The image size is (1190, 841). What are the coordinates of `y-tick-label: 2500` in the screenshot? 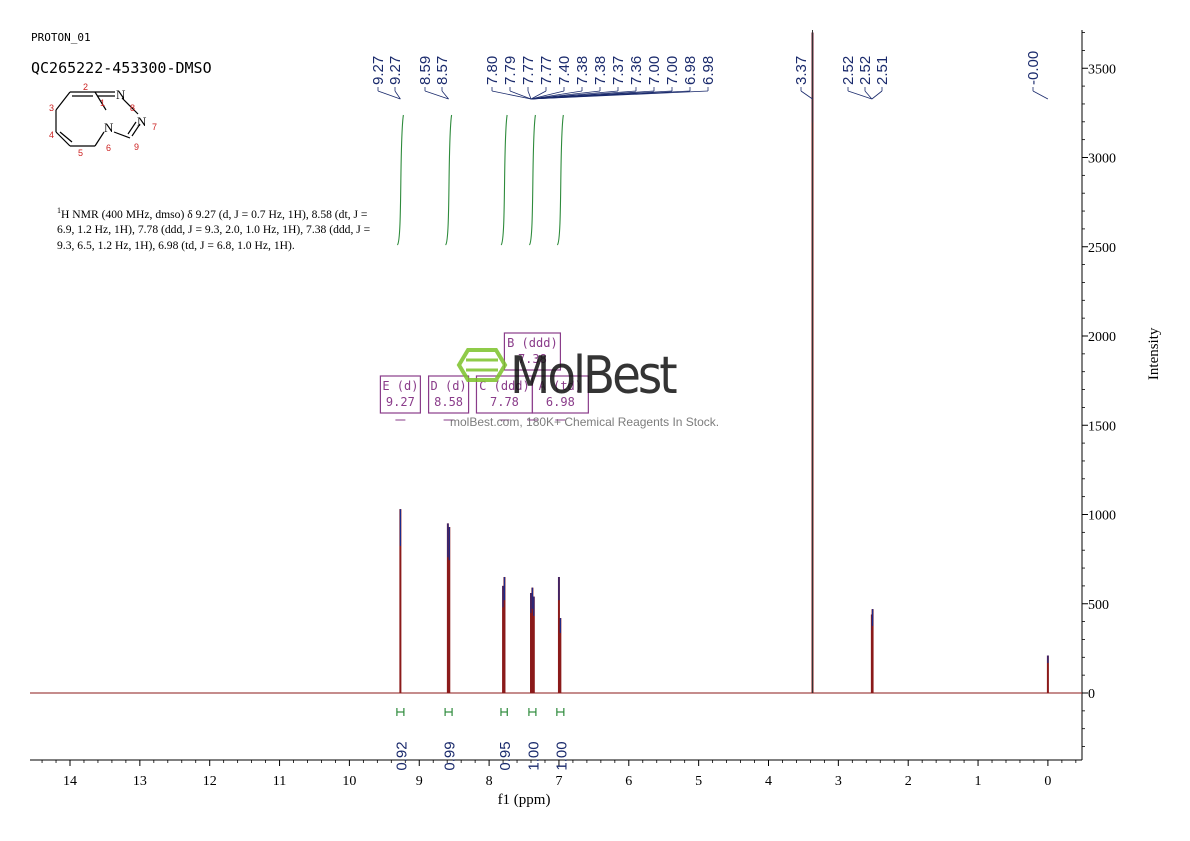 It's located at (1102, 248).